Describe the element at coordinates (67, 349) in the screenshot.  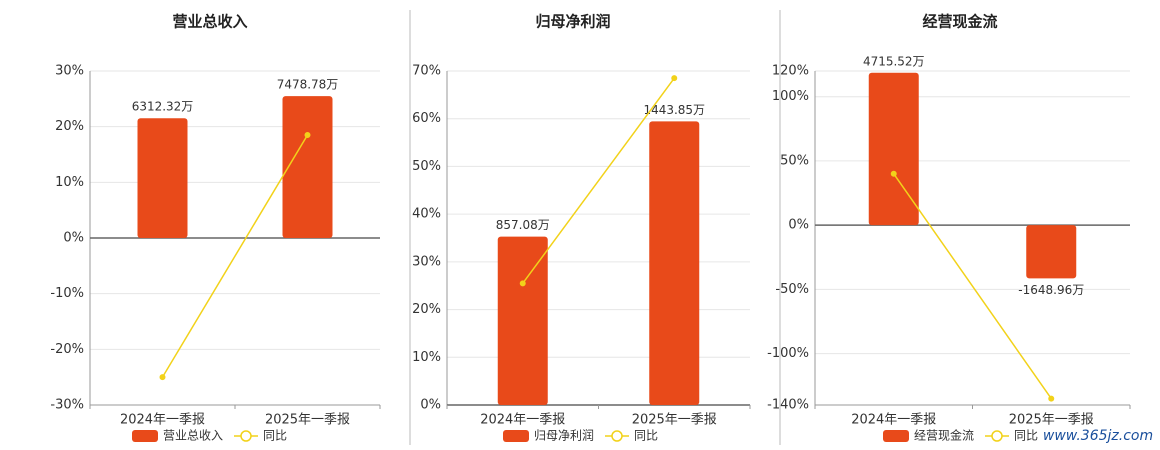
I see `y-tick-label: -20%` at that location.